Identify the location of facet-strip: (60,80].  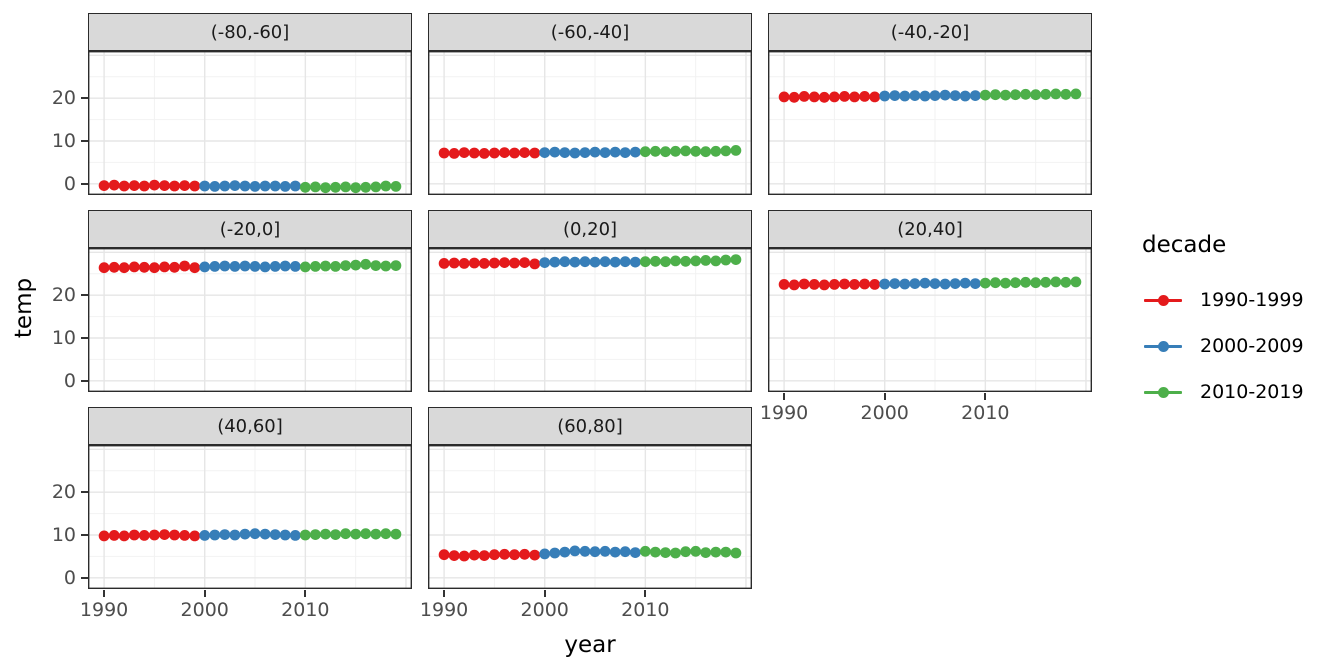
(590, 426).